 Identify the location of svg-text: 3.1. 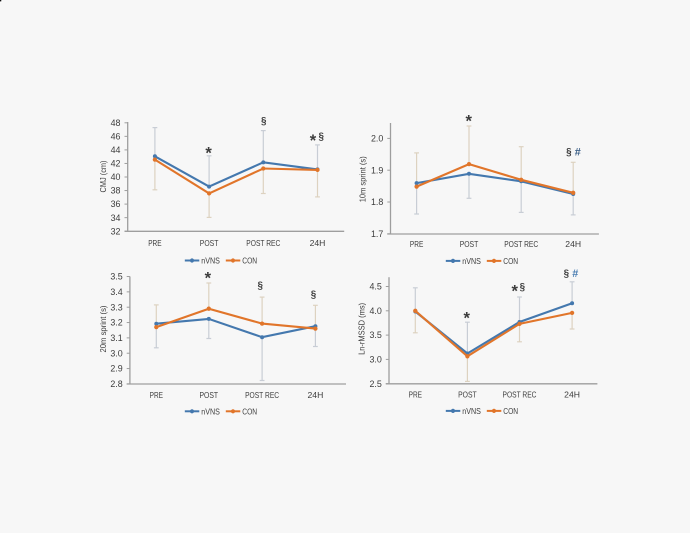
(116, 338).